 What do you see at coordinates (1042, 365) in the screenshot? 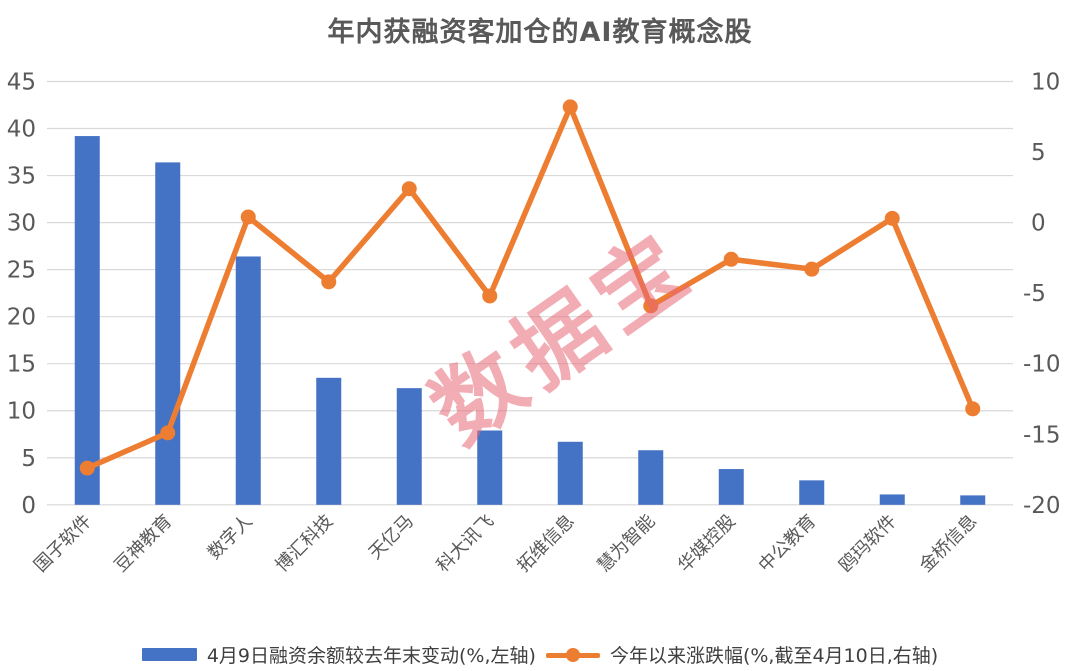
I see `right-axis-tick-label: -10` at bounding box center [1042, 365].